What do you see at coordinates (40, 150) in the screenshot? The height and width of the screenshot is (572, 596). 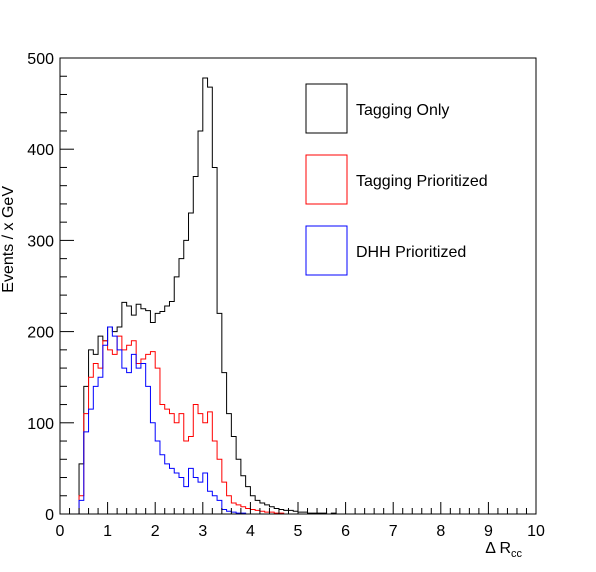 I see `y-tick-label: 400` at bounding box center [40, 150].